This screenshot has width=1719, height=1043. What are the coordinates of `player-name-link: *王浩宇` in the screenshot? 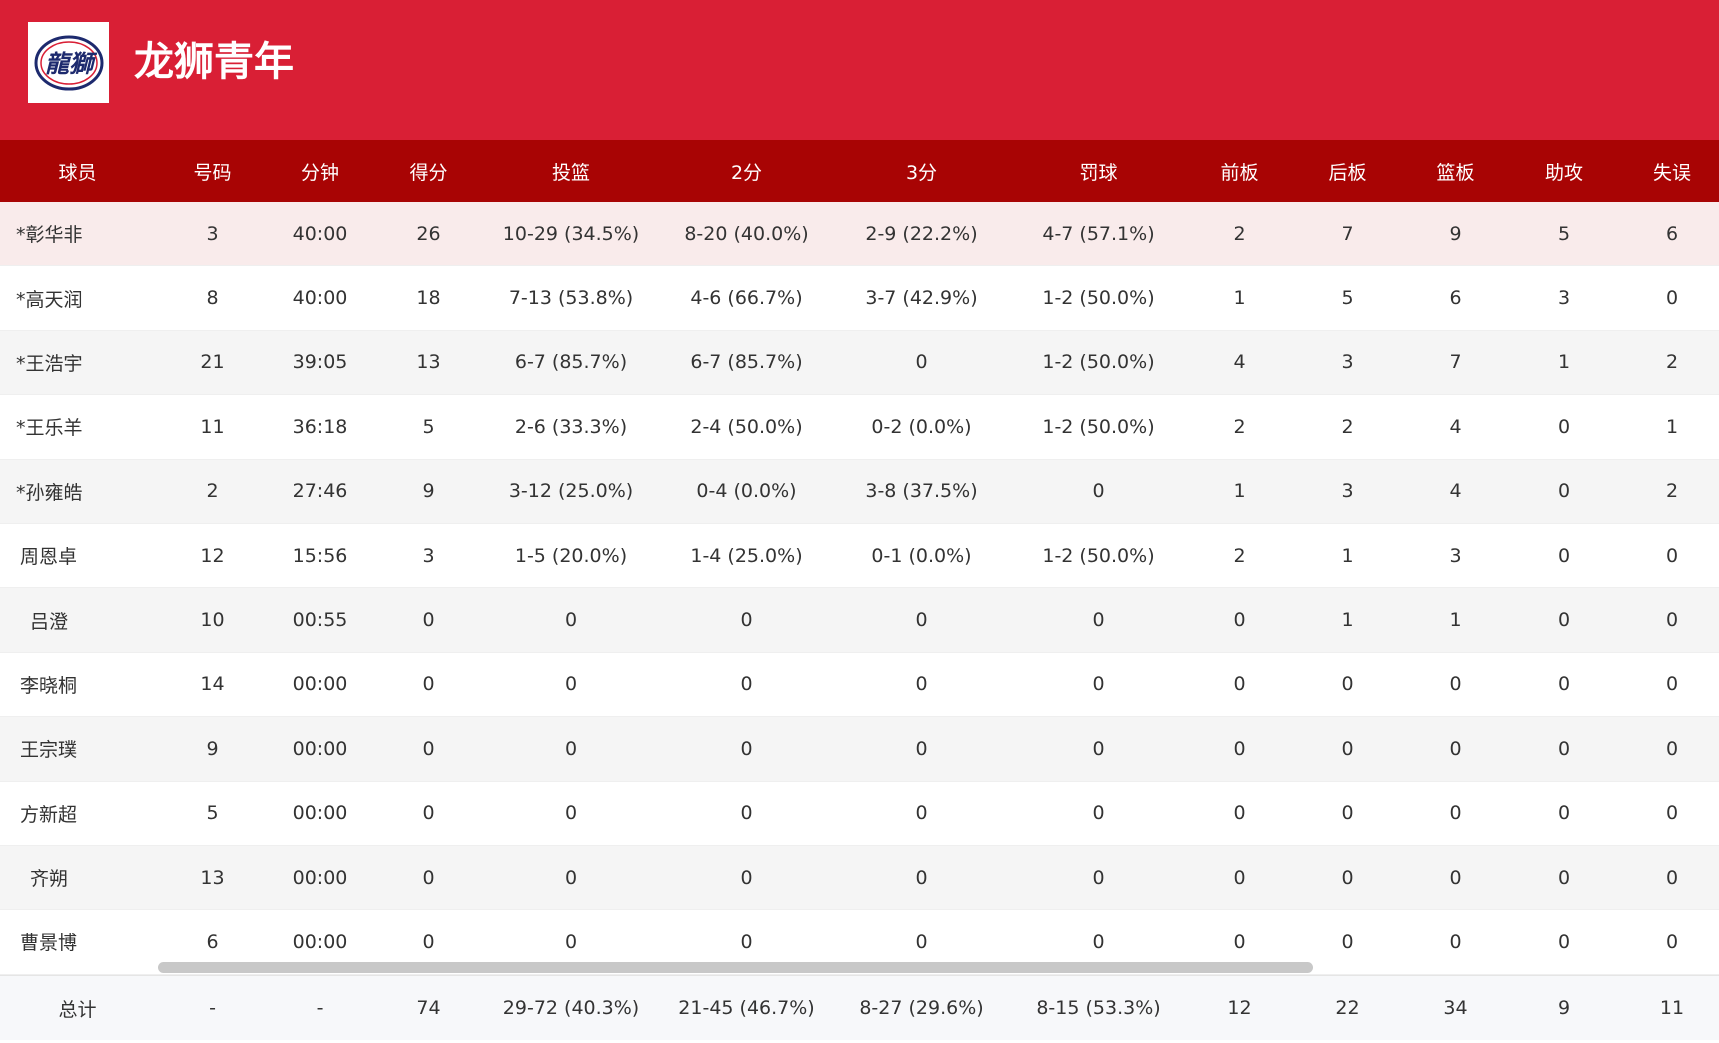 It's located at (49, 363).